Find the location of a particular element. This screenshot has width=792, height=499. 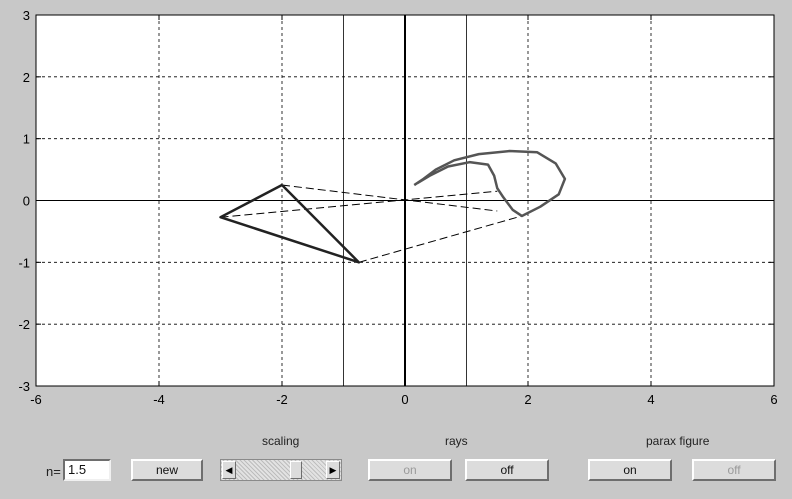

x-tick-label: -6 is located at coordinates (36, 399).